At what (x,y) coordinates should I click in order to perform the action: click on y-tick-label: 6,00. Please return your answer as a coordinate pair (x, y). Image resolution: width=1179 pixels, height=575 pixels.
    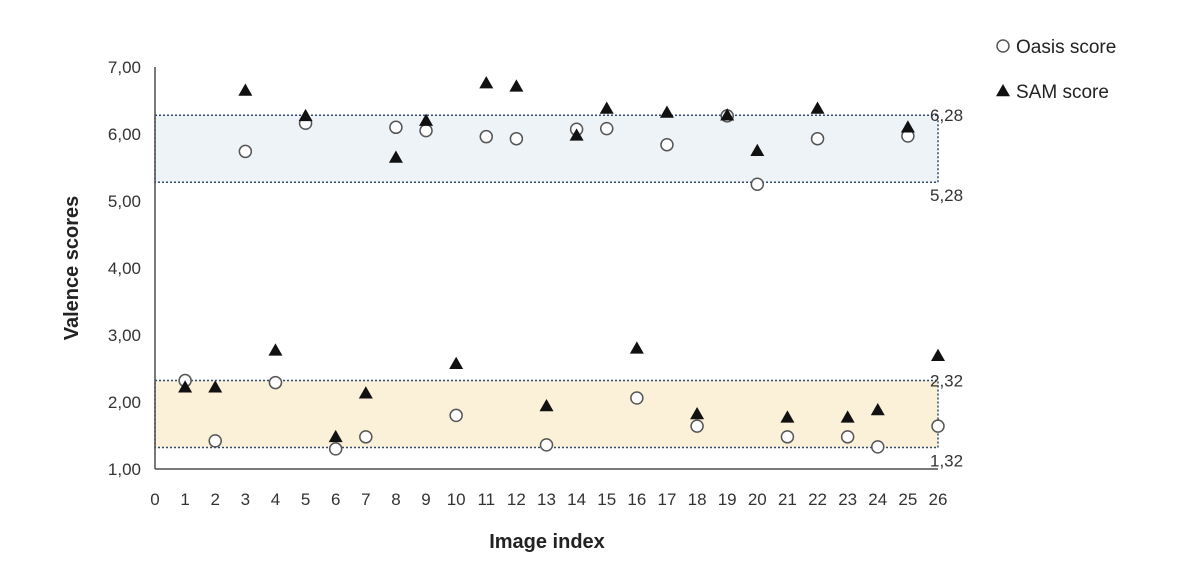
    Looking at the image, I should click on (124, 134).